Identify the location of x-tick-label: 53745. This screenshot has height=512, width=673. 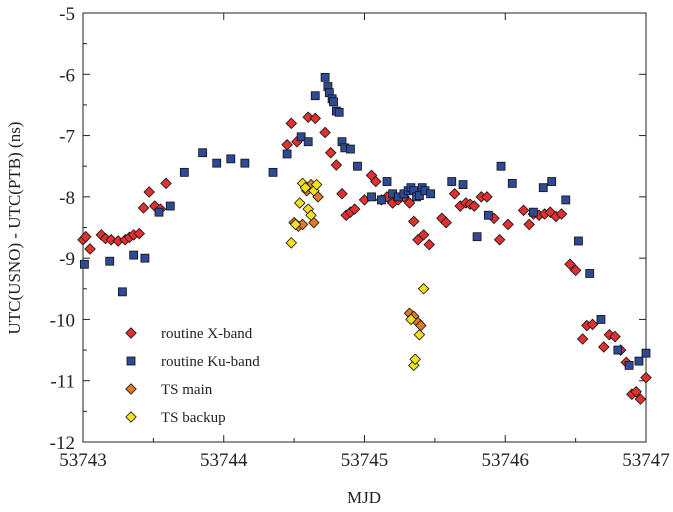
(365, 460).